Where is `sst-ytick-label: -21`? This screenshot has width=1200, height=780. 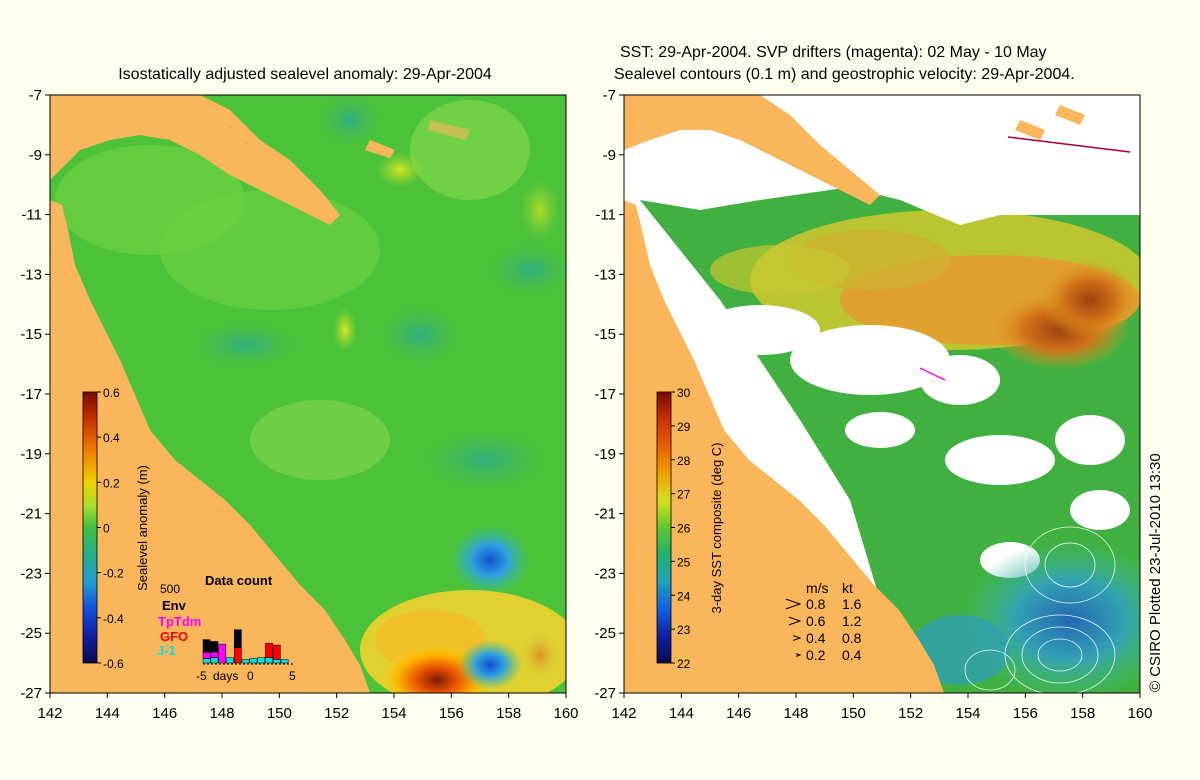
sst-ytick-label: -21 is located at coordinates (605, 514).